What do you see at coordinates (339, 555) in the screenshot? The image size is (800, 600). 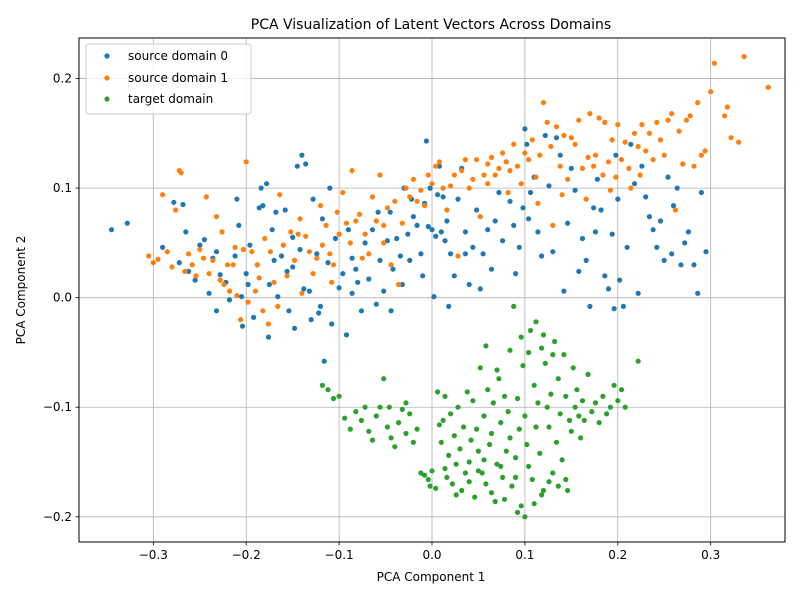 I see `x-tick-label: −0.1` at bounding box center [339, 555].